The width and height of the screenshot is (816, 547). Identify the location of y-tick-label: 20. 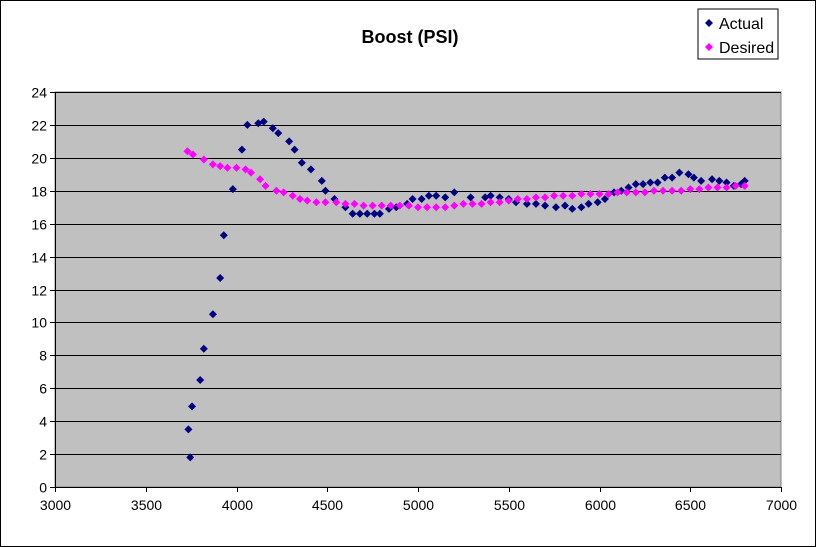
(39, 159).